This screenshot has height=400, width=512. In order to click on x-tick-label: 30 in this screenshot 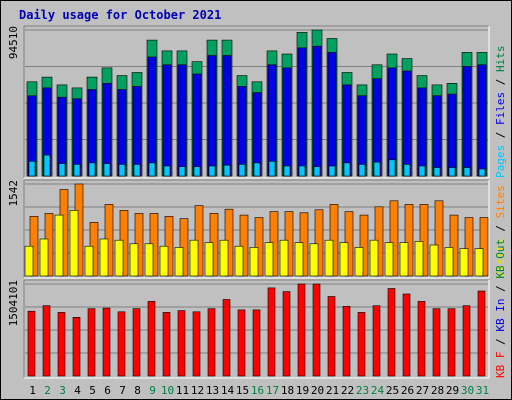, I will do `click(467, 390)`.